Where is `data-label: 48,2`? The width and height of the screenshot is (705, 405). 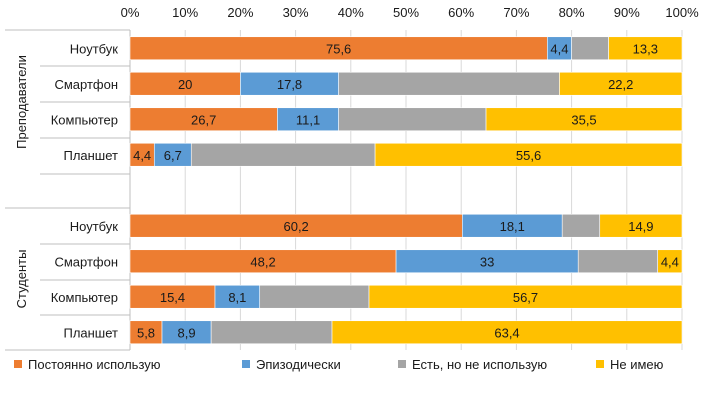 data-label: 48,2 is located at coordinates (262, 261).